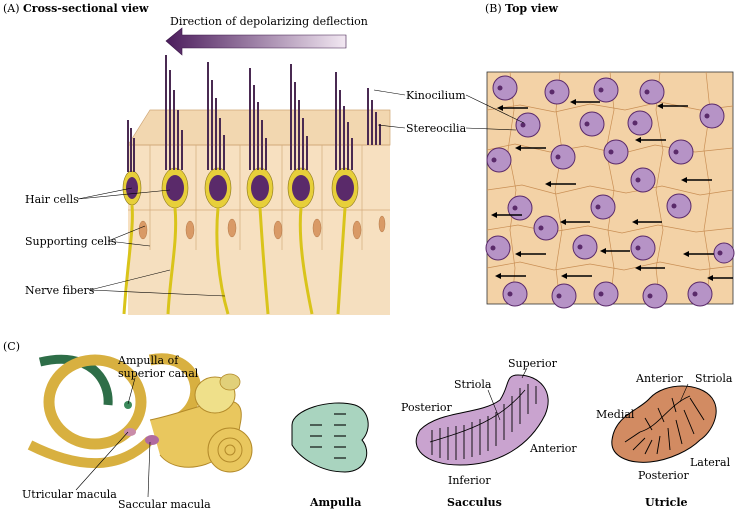  Describe the element at coordinates (532, 363) in the screenshot. I see `sacculus-superior-label: Superior` at that location.